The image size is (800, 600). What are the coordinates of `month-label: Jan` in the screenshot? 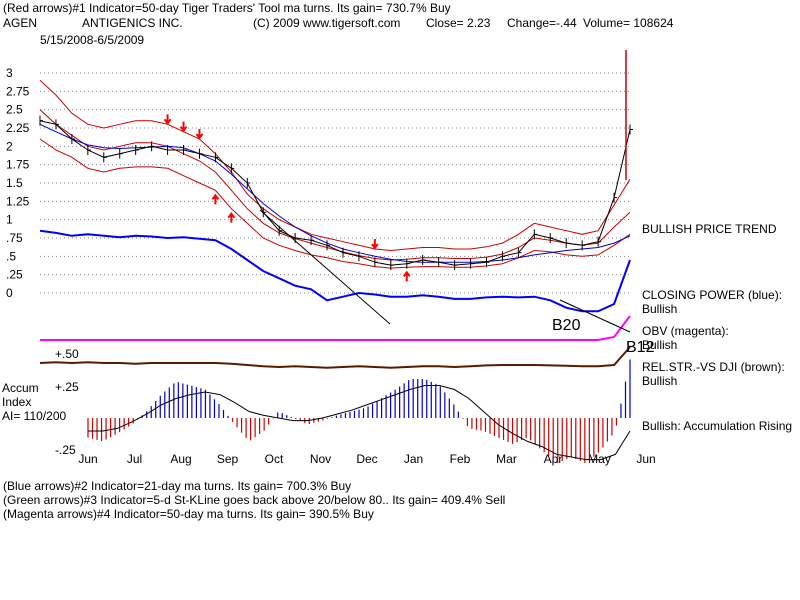 It's located at (413, 459).